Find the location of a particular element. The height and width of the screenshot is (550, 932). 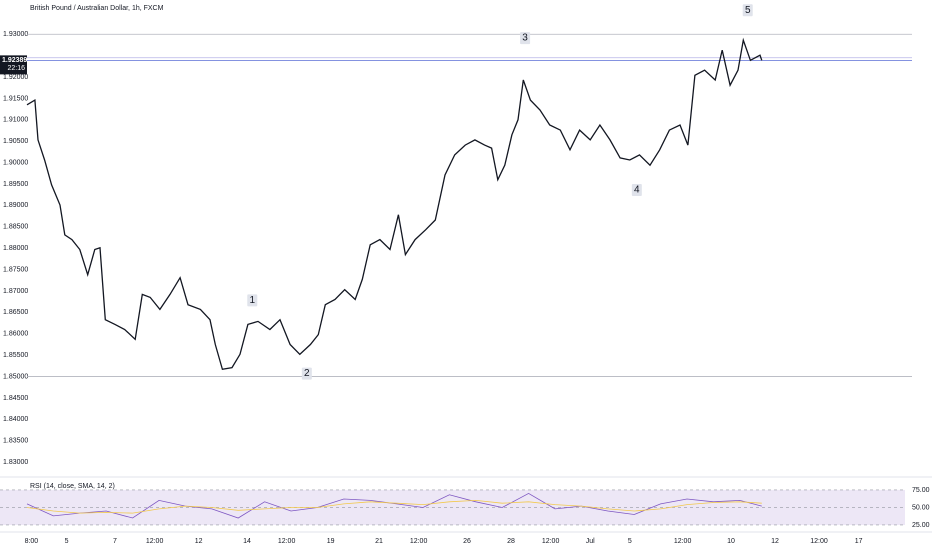

y-tick-label: 1.83500 is located at coordinates (15, 441).